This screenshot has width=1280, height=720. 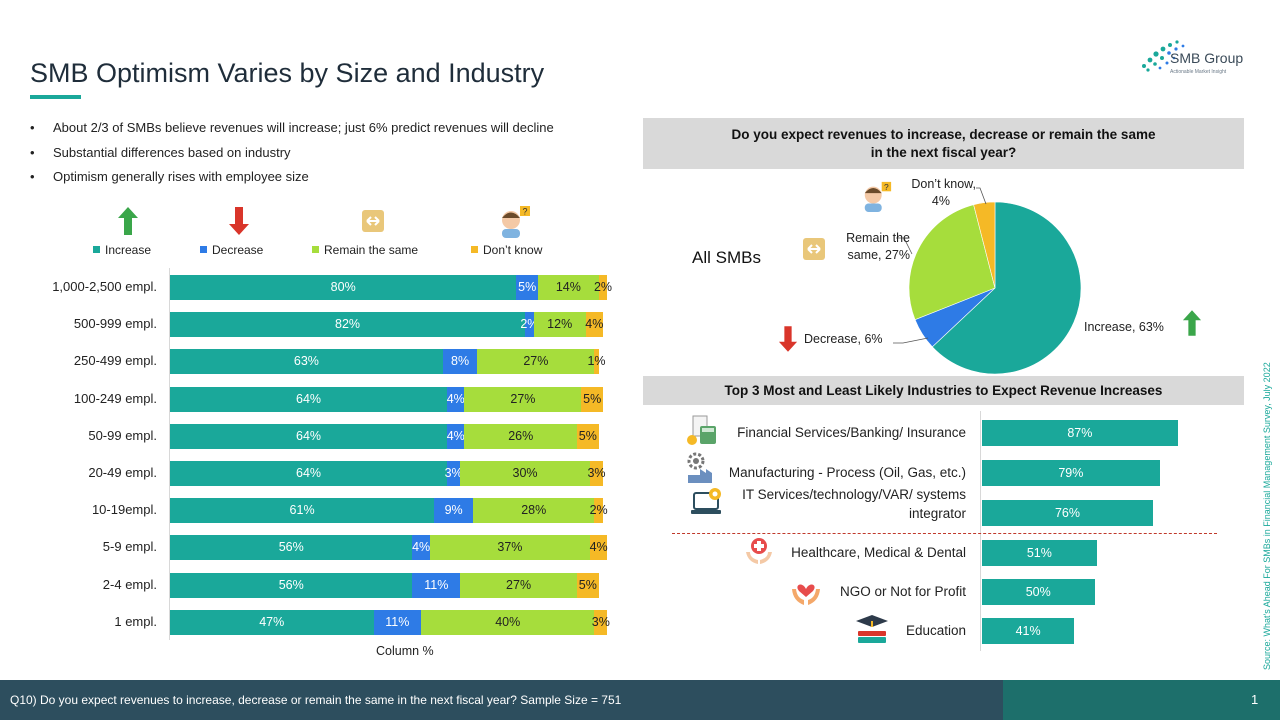 I want to click on data-label: 12%, so click(x=560, y=324).